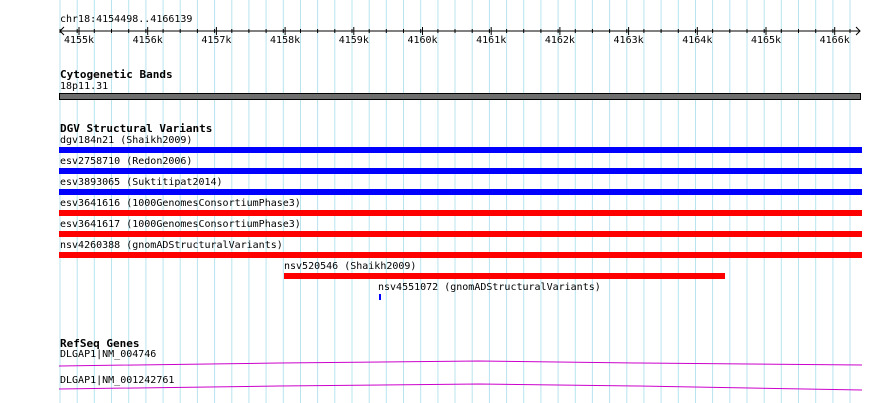  What do you see at coordinates (422, 40) in the screenshot?
I see `ruler-tick-label: 4160k` at bounding box center [422, 40].